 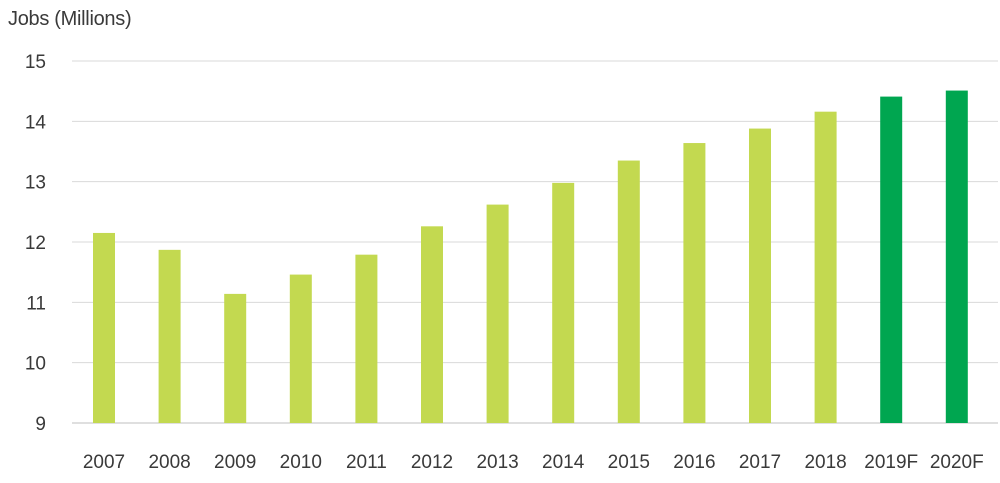 I want to click on x-tick-label: 2015, so click(x=629, y=462).